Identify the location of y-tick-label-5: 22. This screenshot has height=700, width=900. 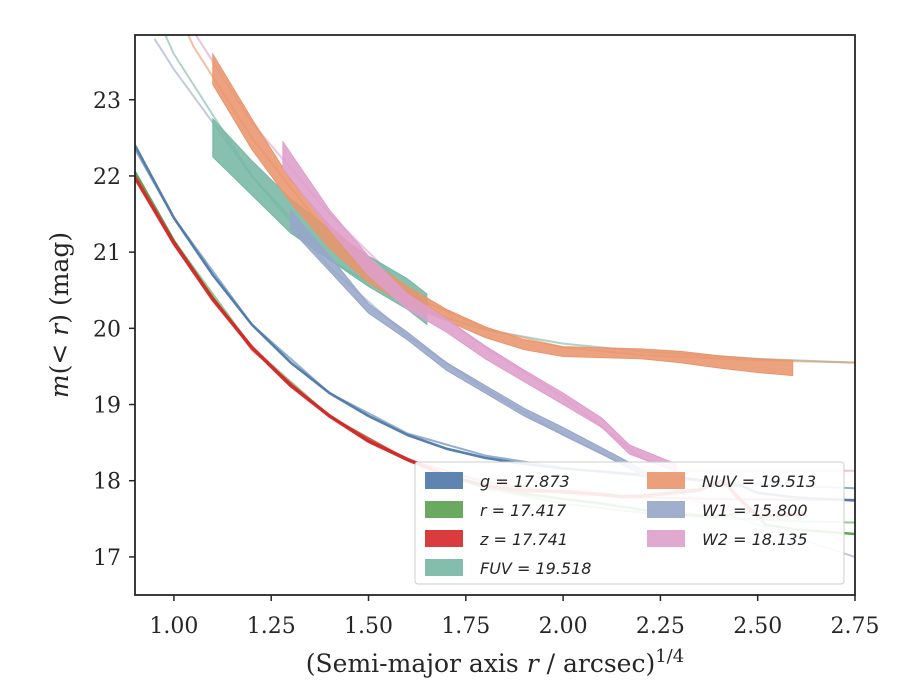
(107, 177).